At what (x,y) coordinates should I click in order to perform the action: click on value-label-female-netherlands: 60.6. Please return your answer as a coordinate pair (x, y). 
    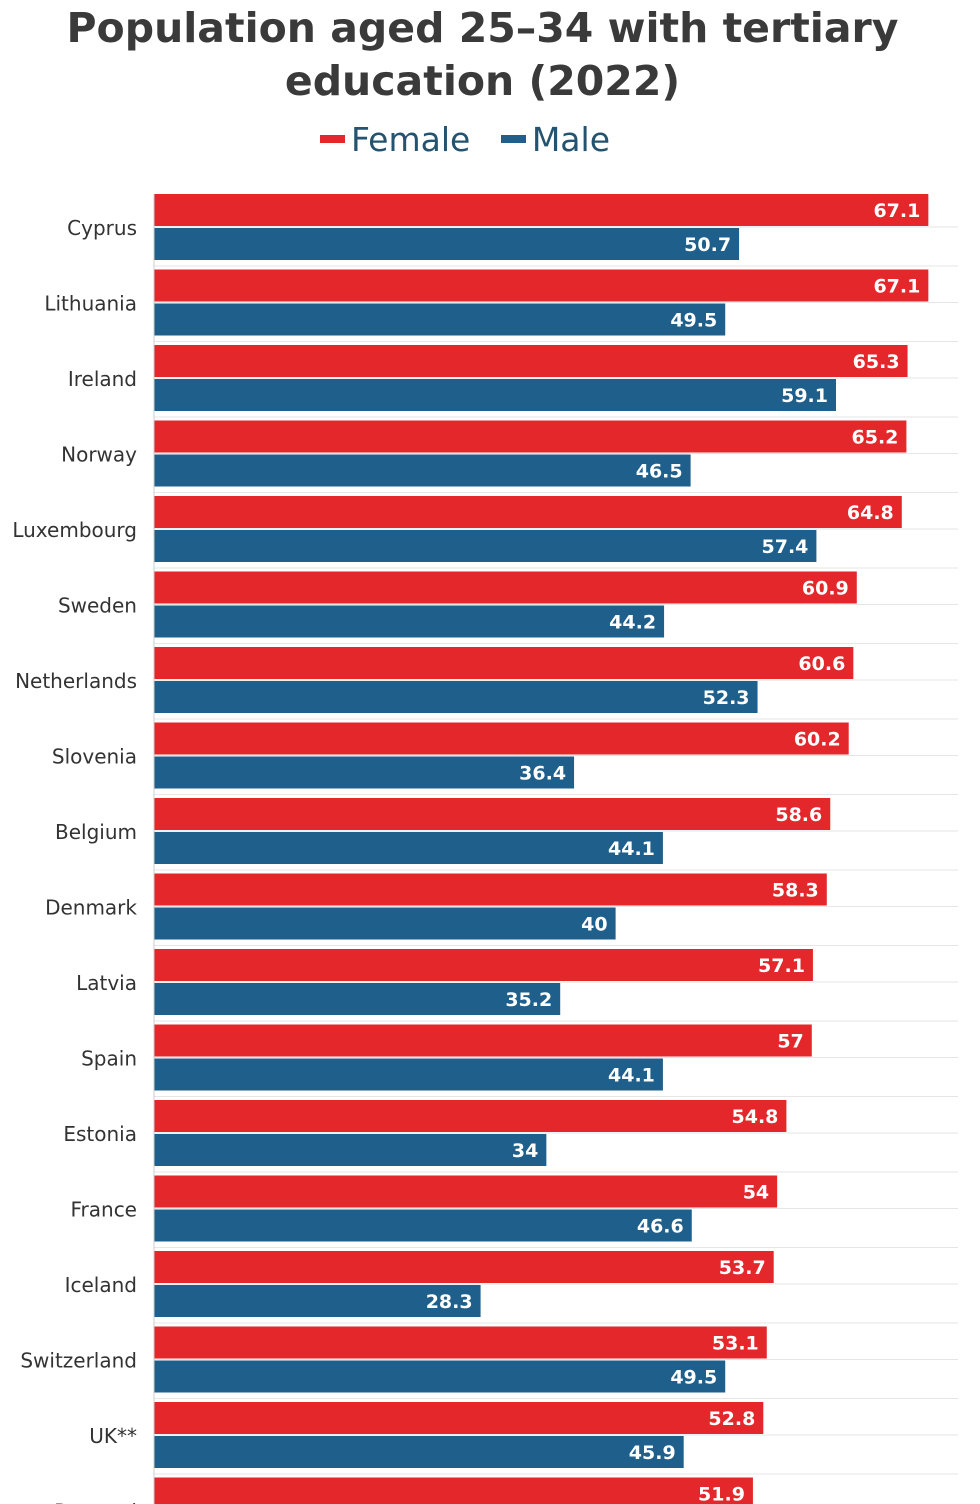
    Looking at the image, I should click on (821, 664).